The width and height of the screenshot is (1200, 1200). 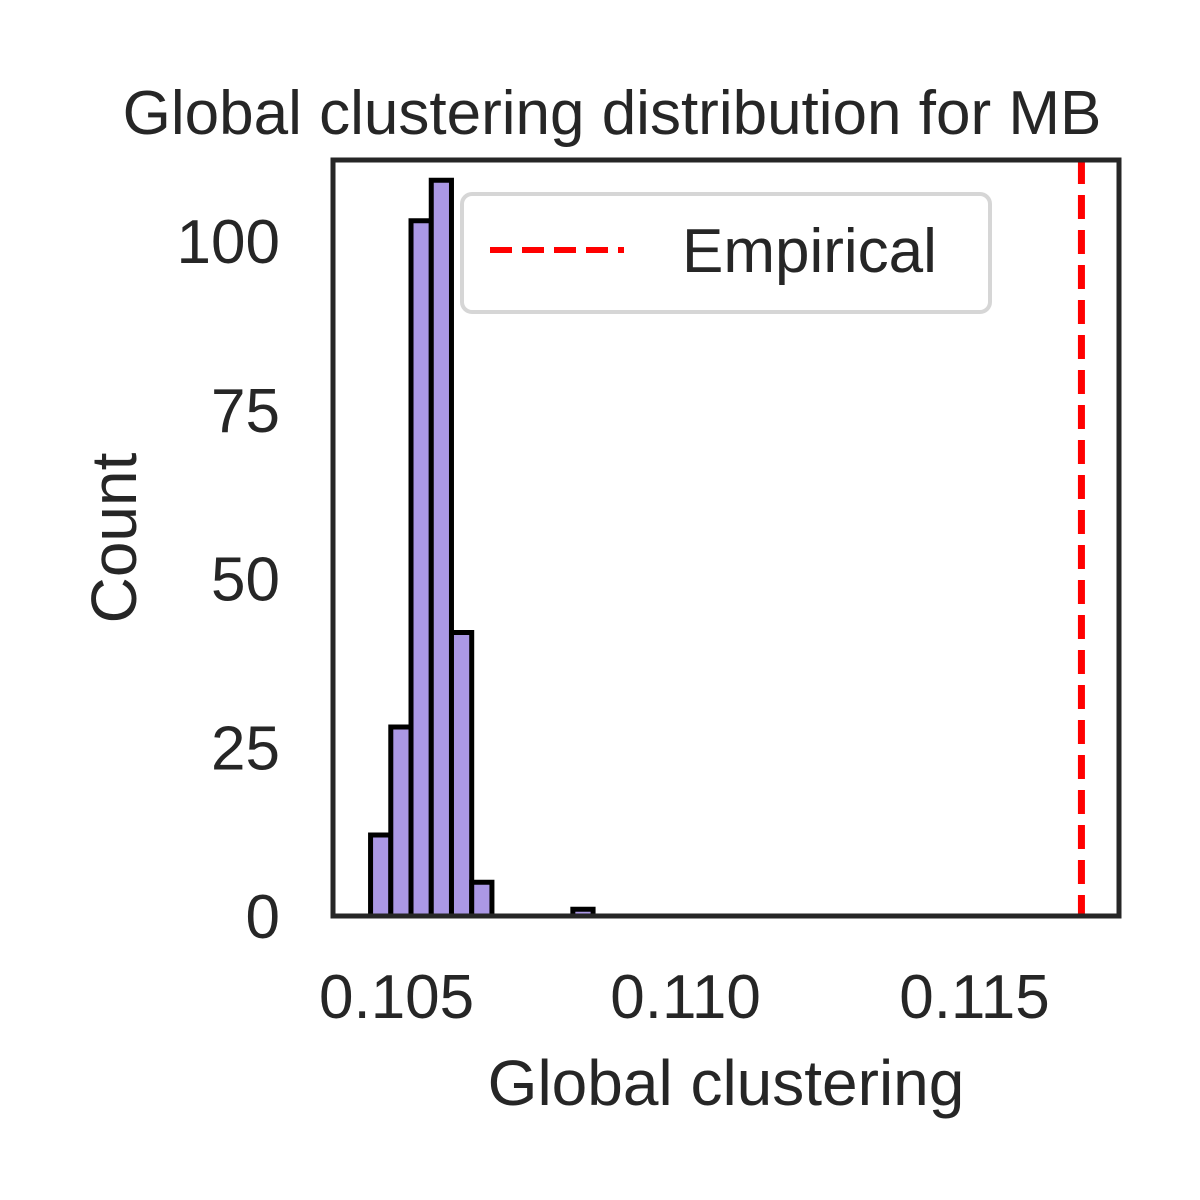 What do you see at coordinates (228, 242) in the screenshot?
I see `y-tick-label: 100` at bounding box center [228, 242].